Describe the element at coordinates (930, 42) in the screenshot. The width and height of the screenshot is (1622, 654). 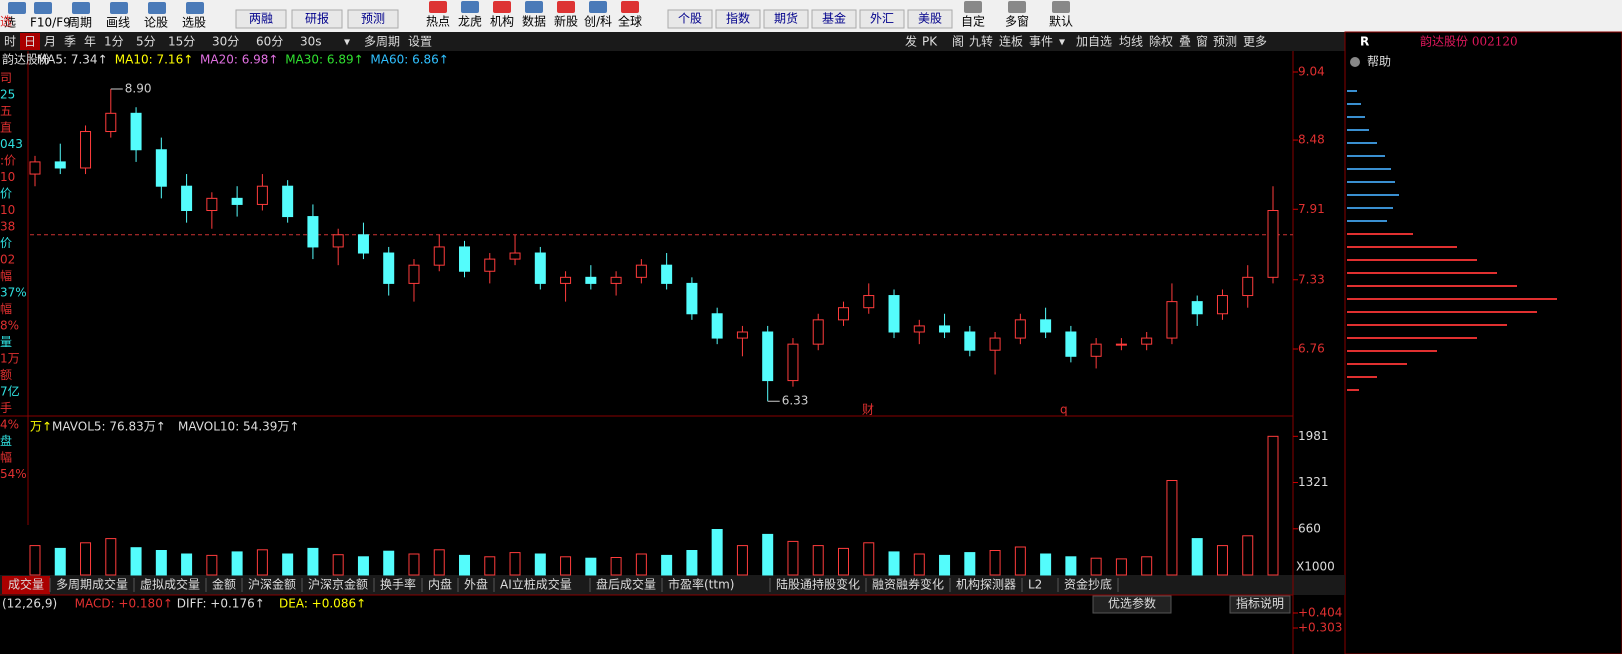
I see `period-button: PK` at that location.